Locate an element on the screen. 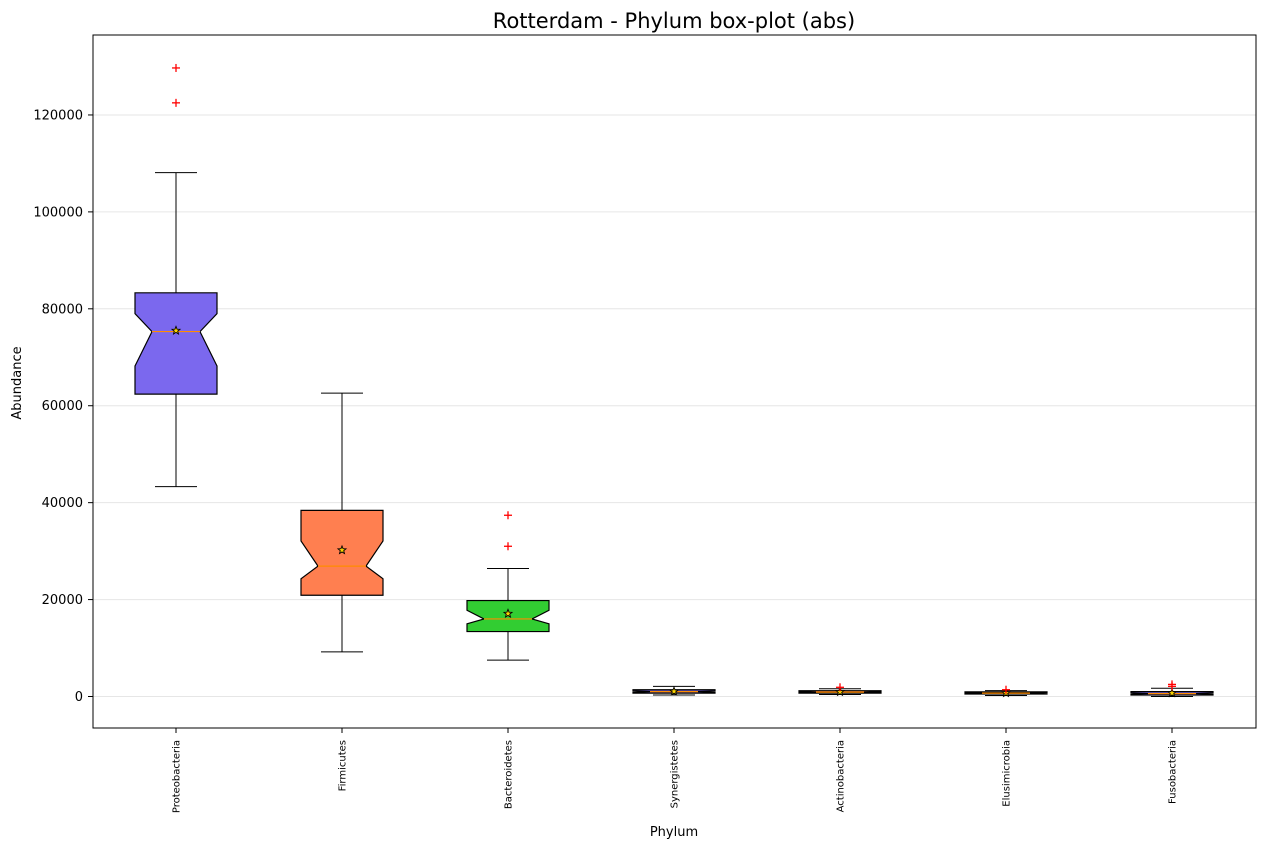 The width and height of the screenshot is (1265, 849). x-tick-label: Bacteroidetes is located at coordinates (509, 774).